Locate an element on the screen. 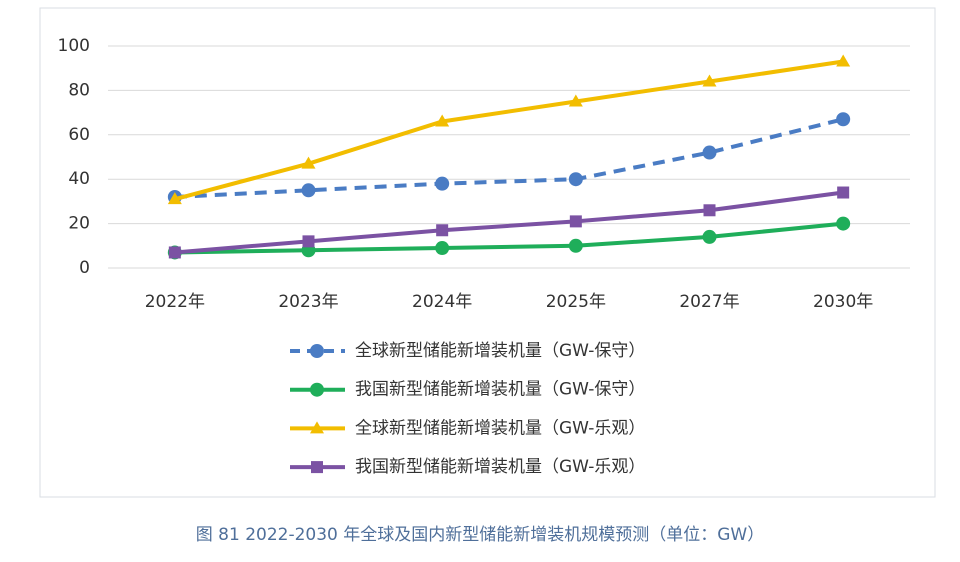 This screenshot has width=960, height=562. legend-label: 我国新型储能新增装机量（GW-乐观） is located at coordinates (500, 467).